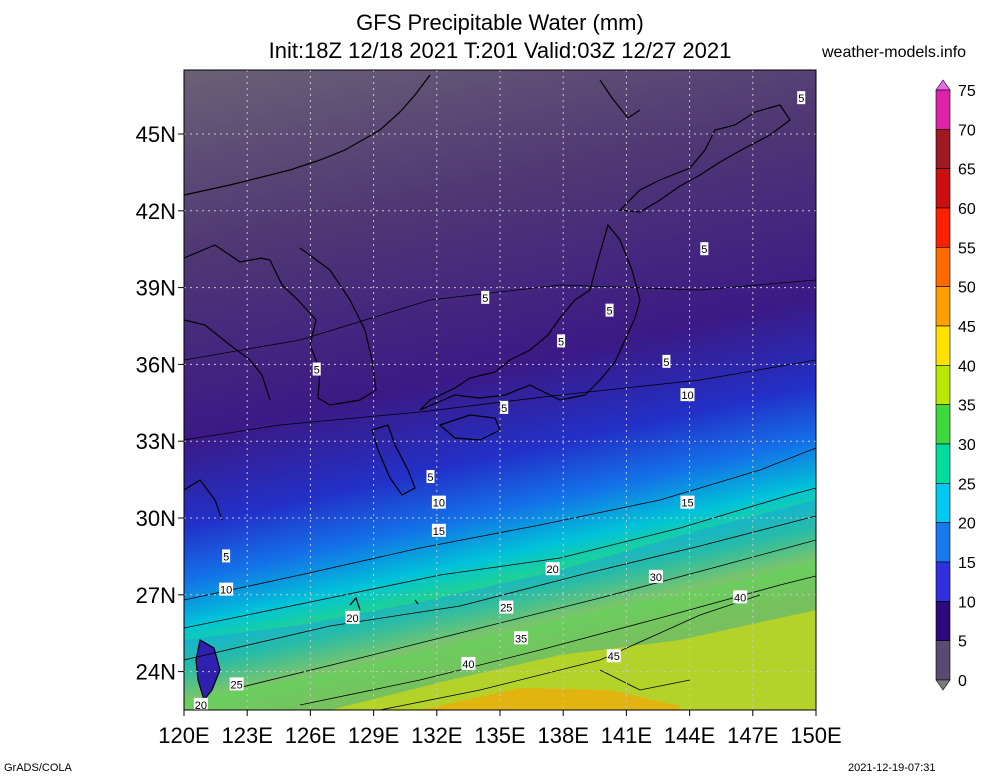 This screenshot has width=1000, height=779. What do you see at coordinates (689, 735) in the screenshot?
I see `lon-tick-label: 144E` at bounding box center [689, 735].